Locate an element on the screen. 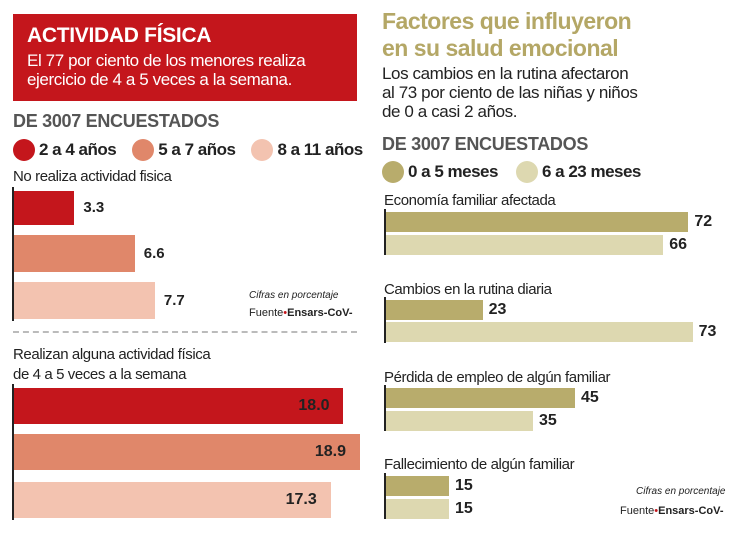 The width and height of the screenshot is (750, 535). title-line: en su salud emocional is located at coordinates (500, 48).